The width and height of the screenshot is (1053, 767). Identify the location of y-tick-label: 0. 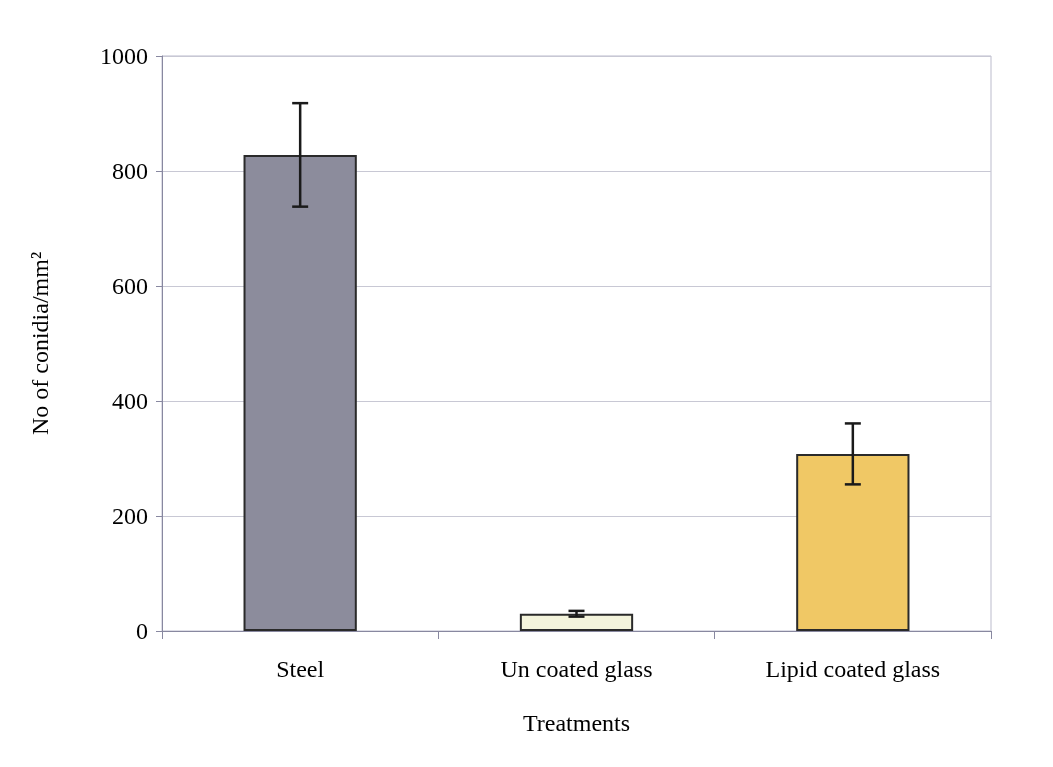
(142, 631).